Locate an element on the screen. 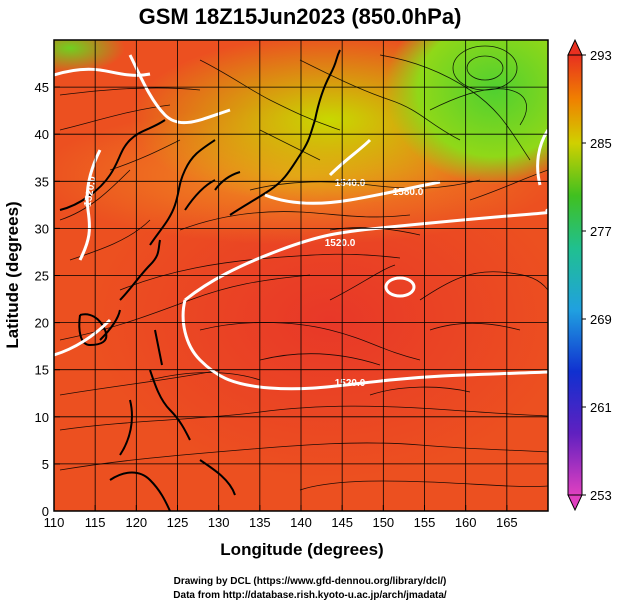 The width and height of the screenshot is (619, 605). colorbar-top-arrow is located at coordinates (575, 47).